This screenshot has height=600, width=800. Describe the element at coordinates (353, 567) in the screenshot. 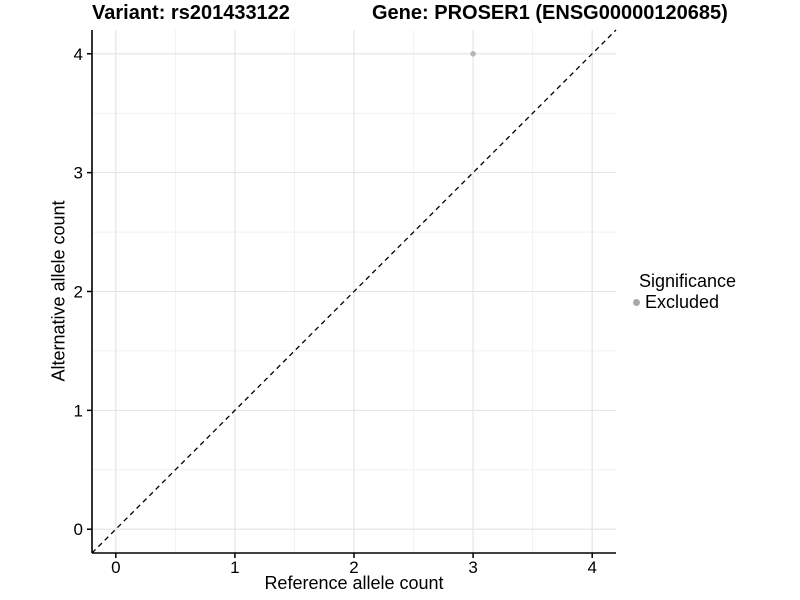

I see `x-tick-label: 2` at that location.